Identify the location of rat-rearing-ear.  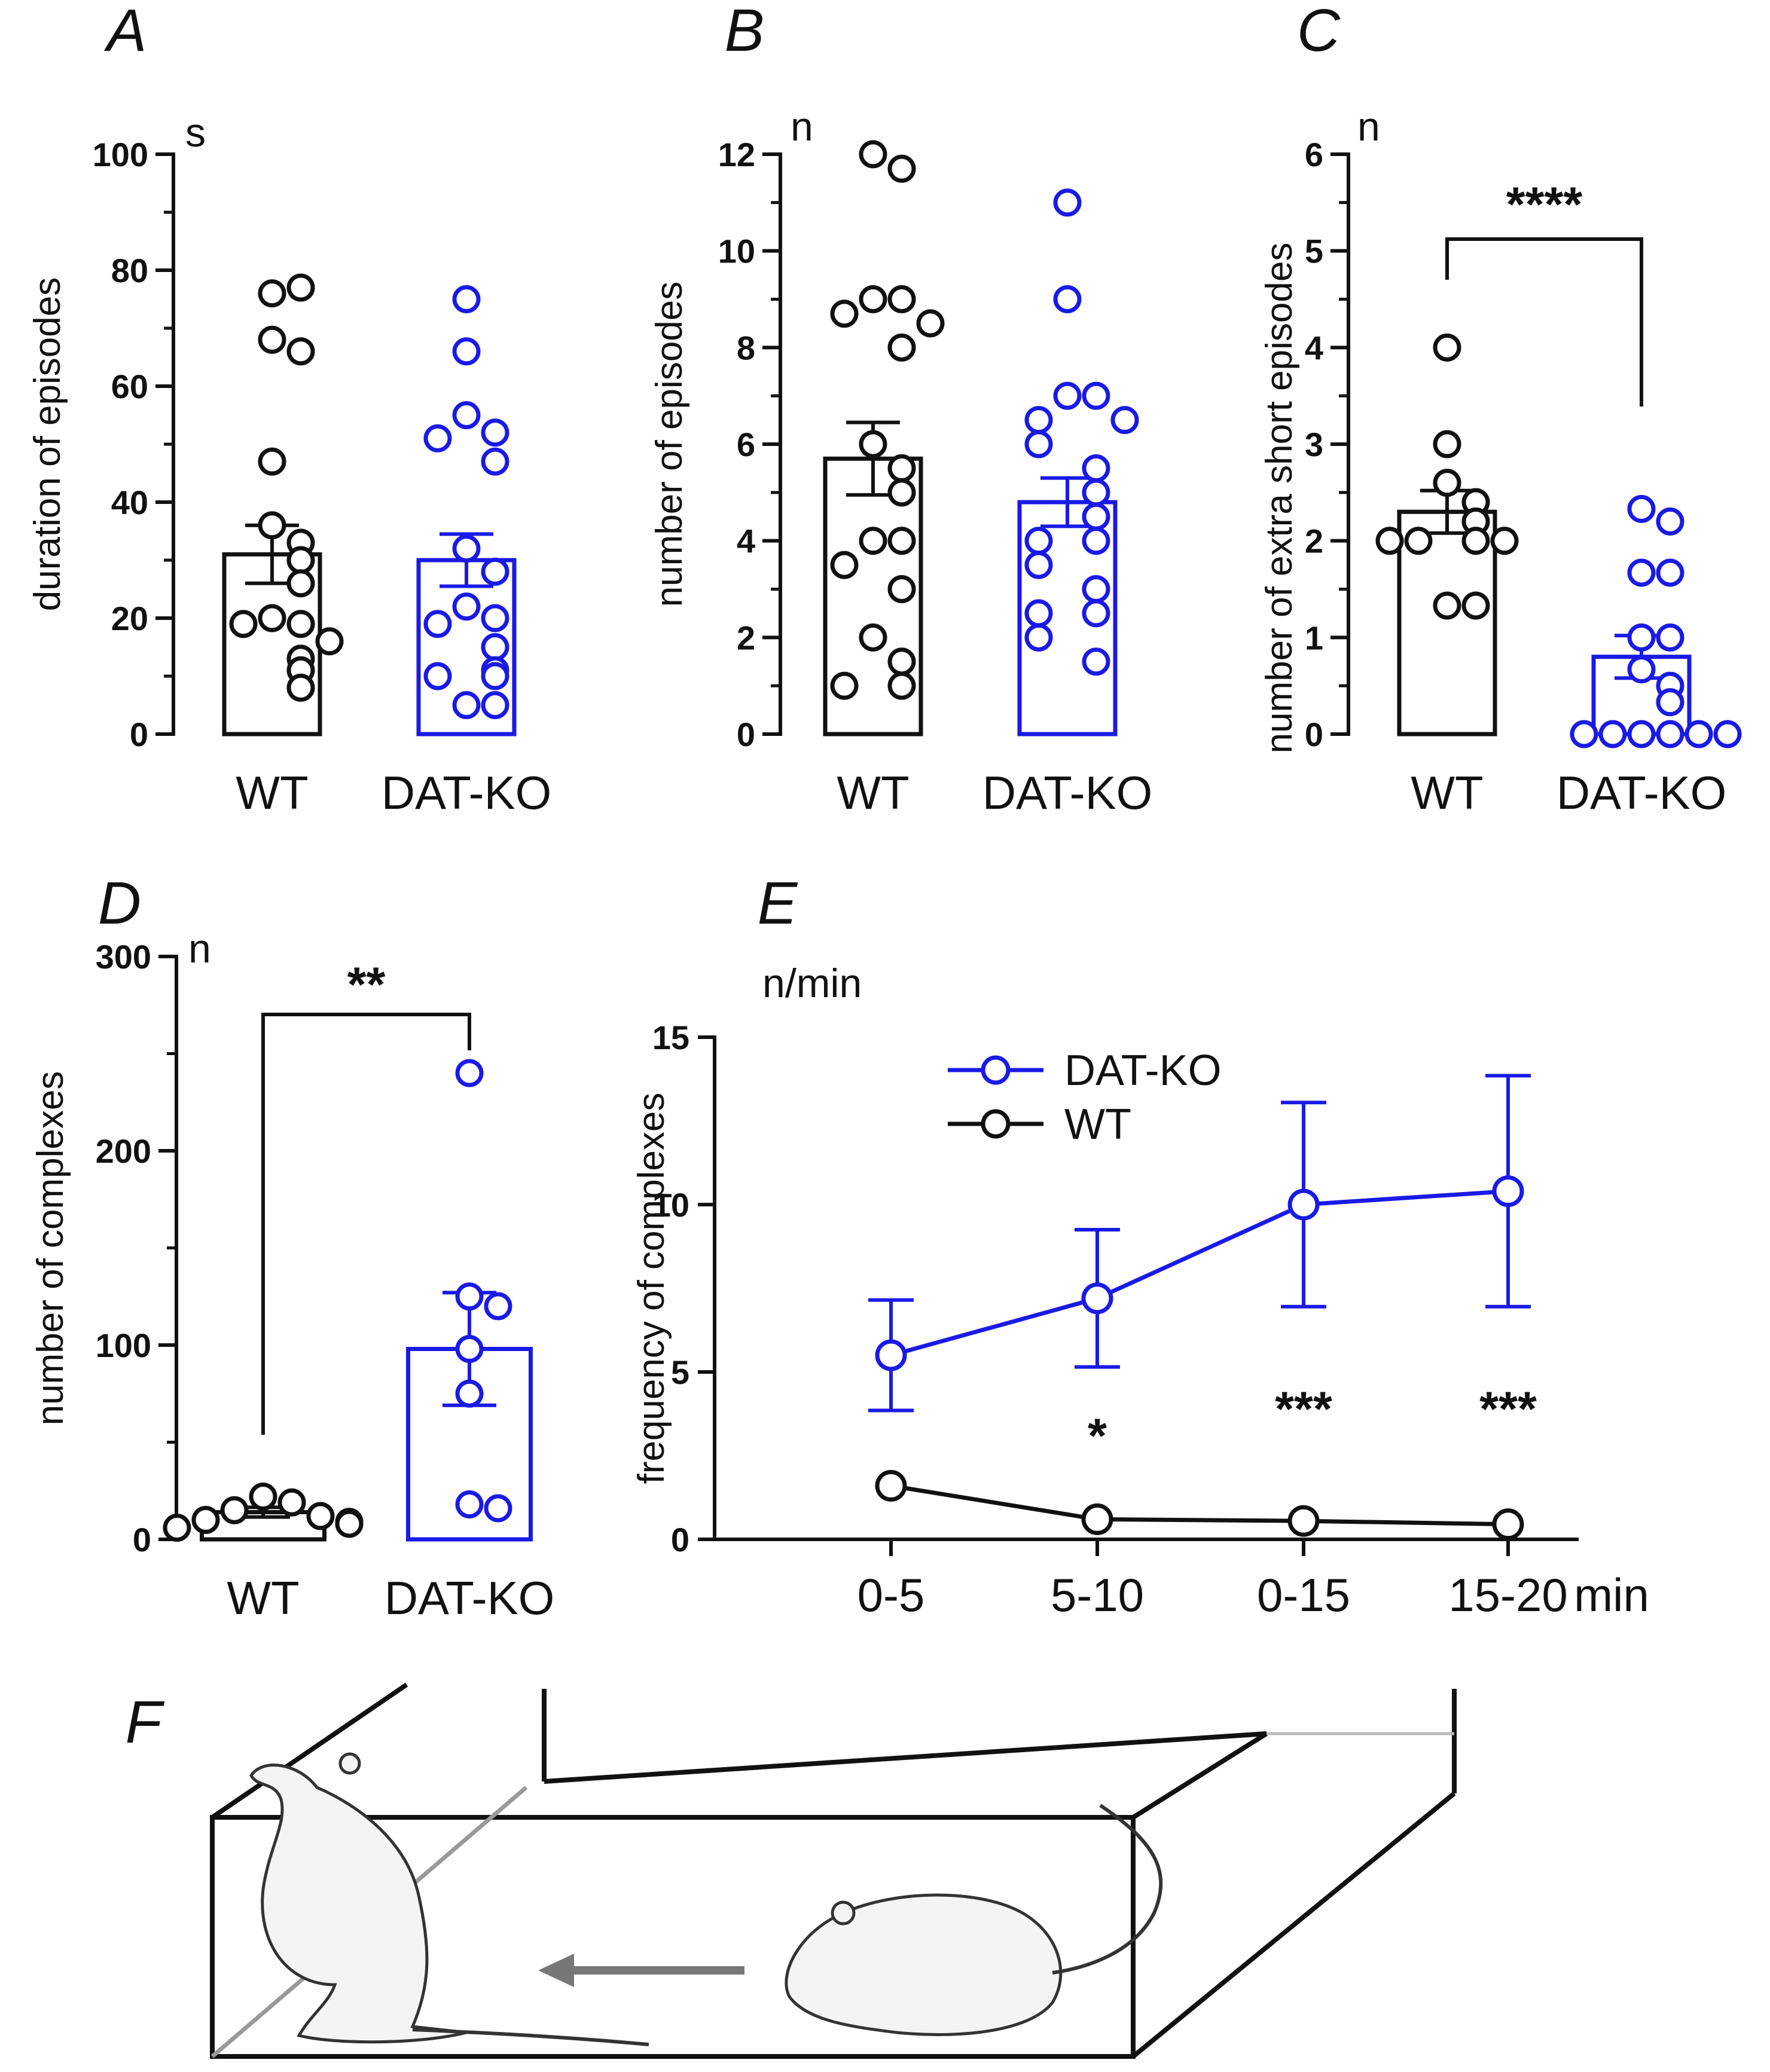
(349, 1763).